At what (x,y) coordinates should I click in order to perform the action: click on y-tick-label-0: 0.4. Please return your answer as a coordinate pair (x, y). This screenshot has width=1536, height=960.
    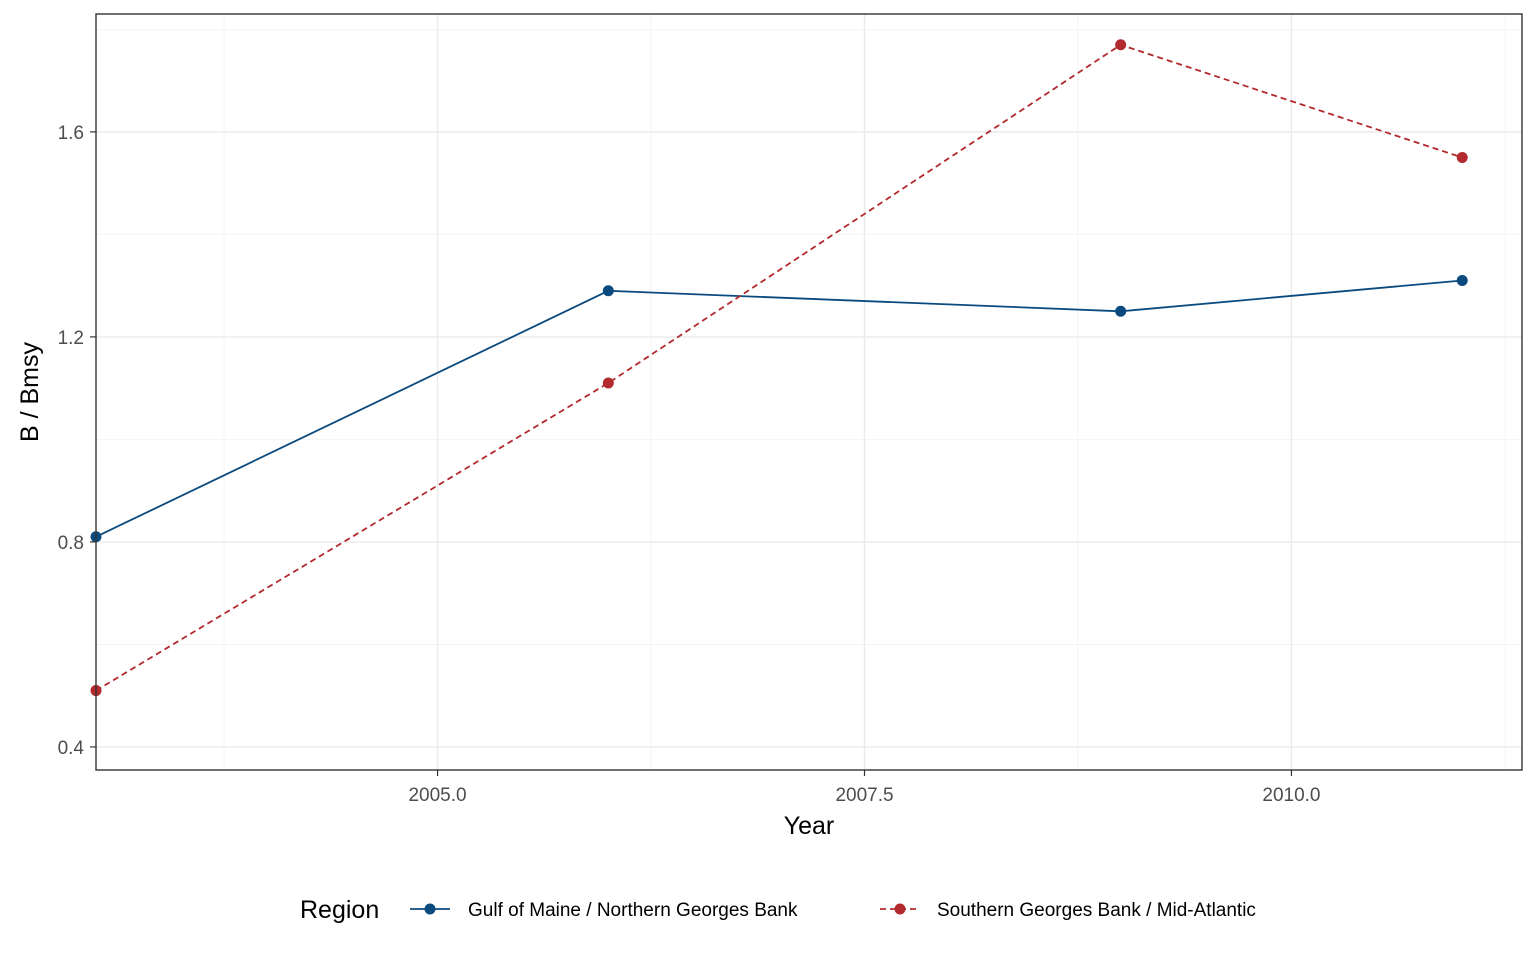
    Looking at the image, I should click on (71, 748).